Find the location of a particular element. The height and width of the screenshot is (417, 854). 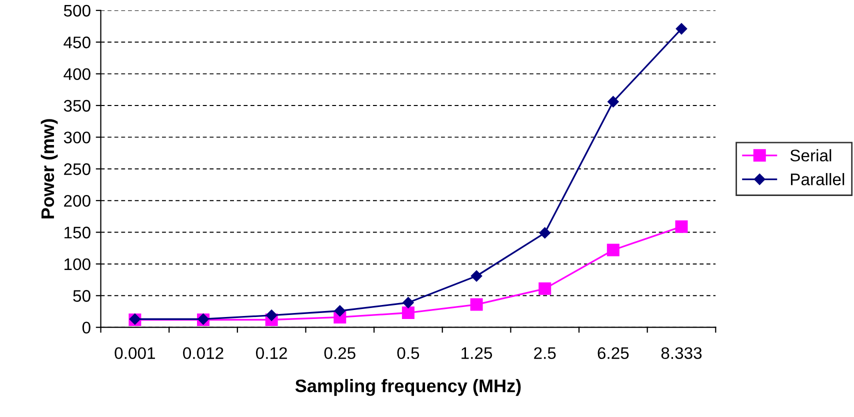

x-tick-label: 0.001 is located at coordinates (134, 353).